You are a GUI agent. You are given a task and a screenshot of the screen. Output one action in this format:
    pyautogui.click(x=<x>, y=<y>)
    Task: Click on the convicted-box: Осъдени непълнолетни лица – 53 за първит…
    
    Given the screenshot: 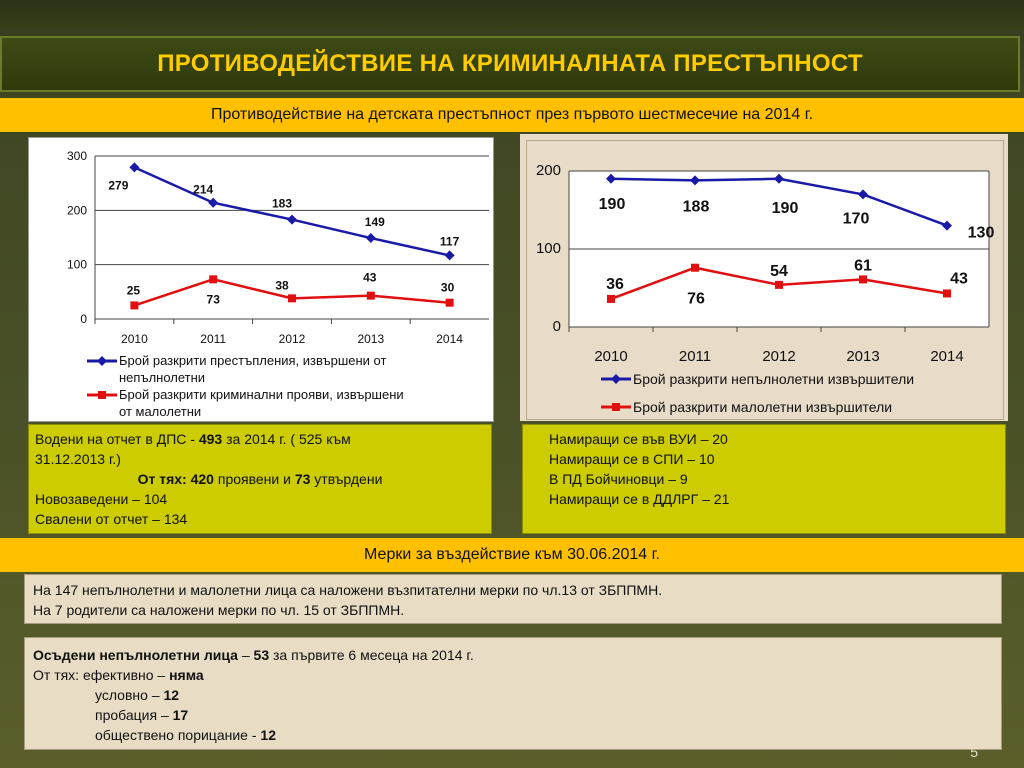 What is the action you would take?
    pyautogui.click(x=513, y=693)
    